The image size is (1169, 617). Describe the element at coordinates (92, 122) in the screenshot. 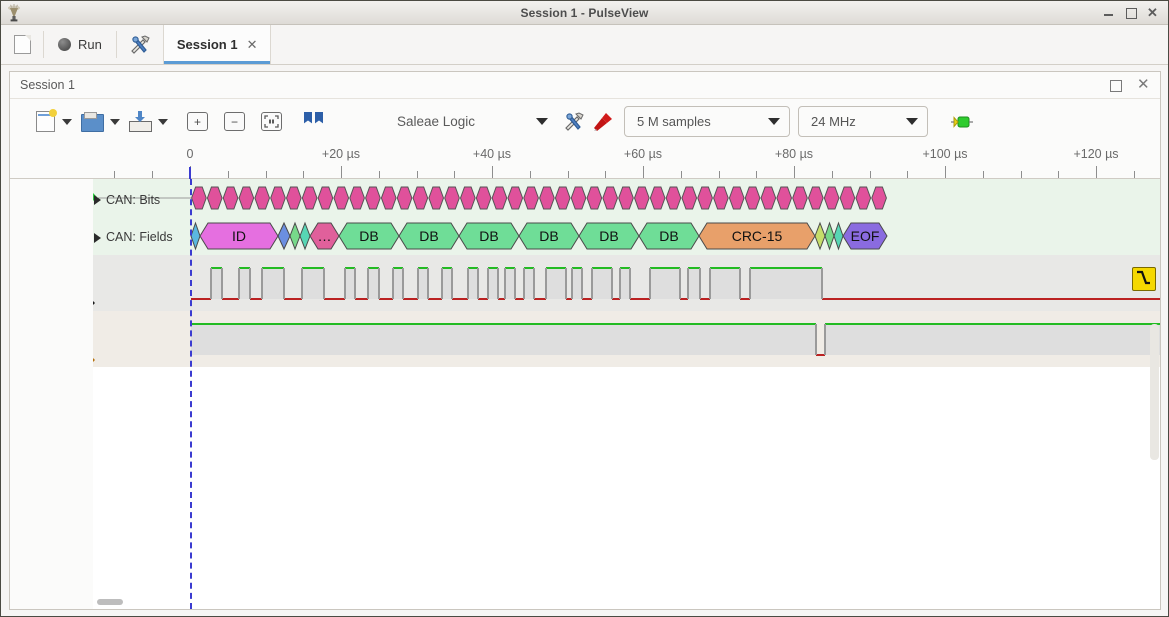

I see `open-file-button` at that location.